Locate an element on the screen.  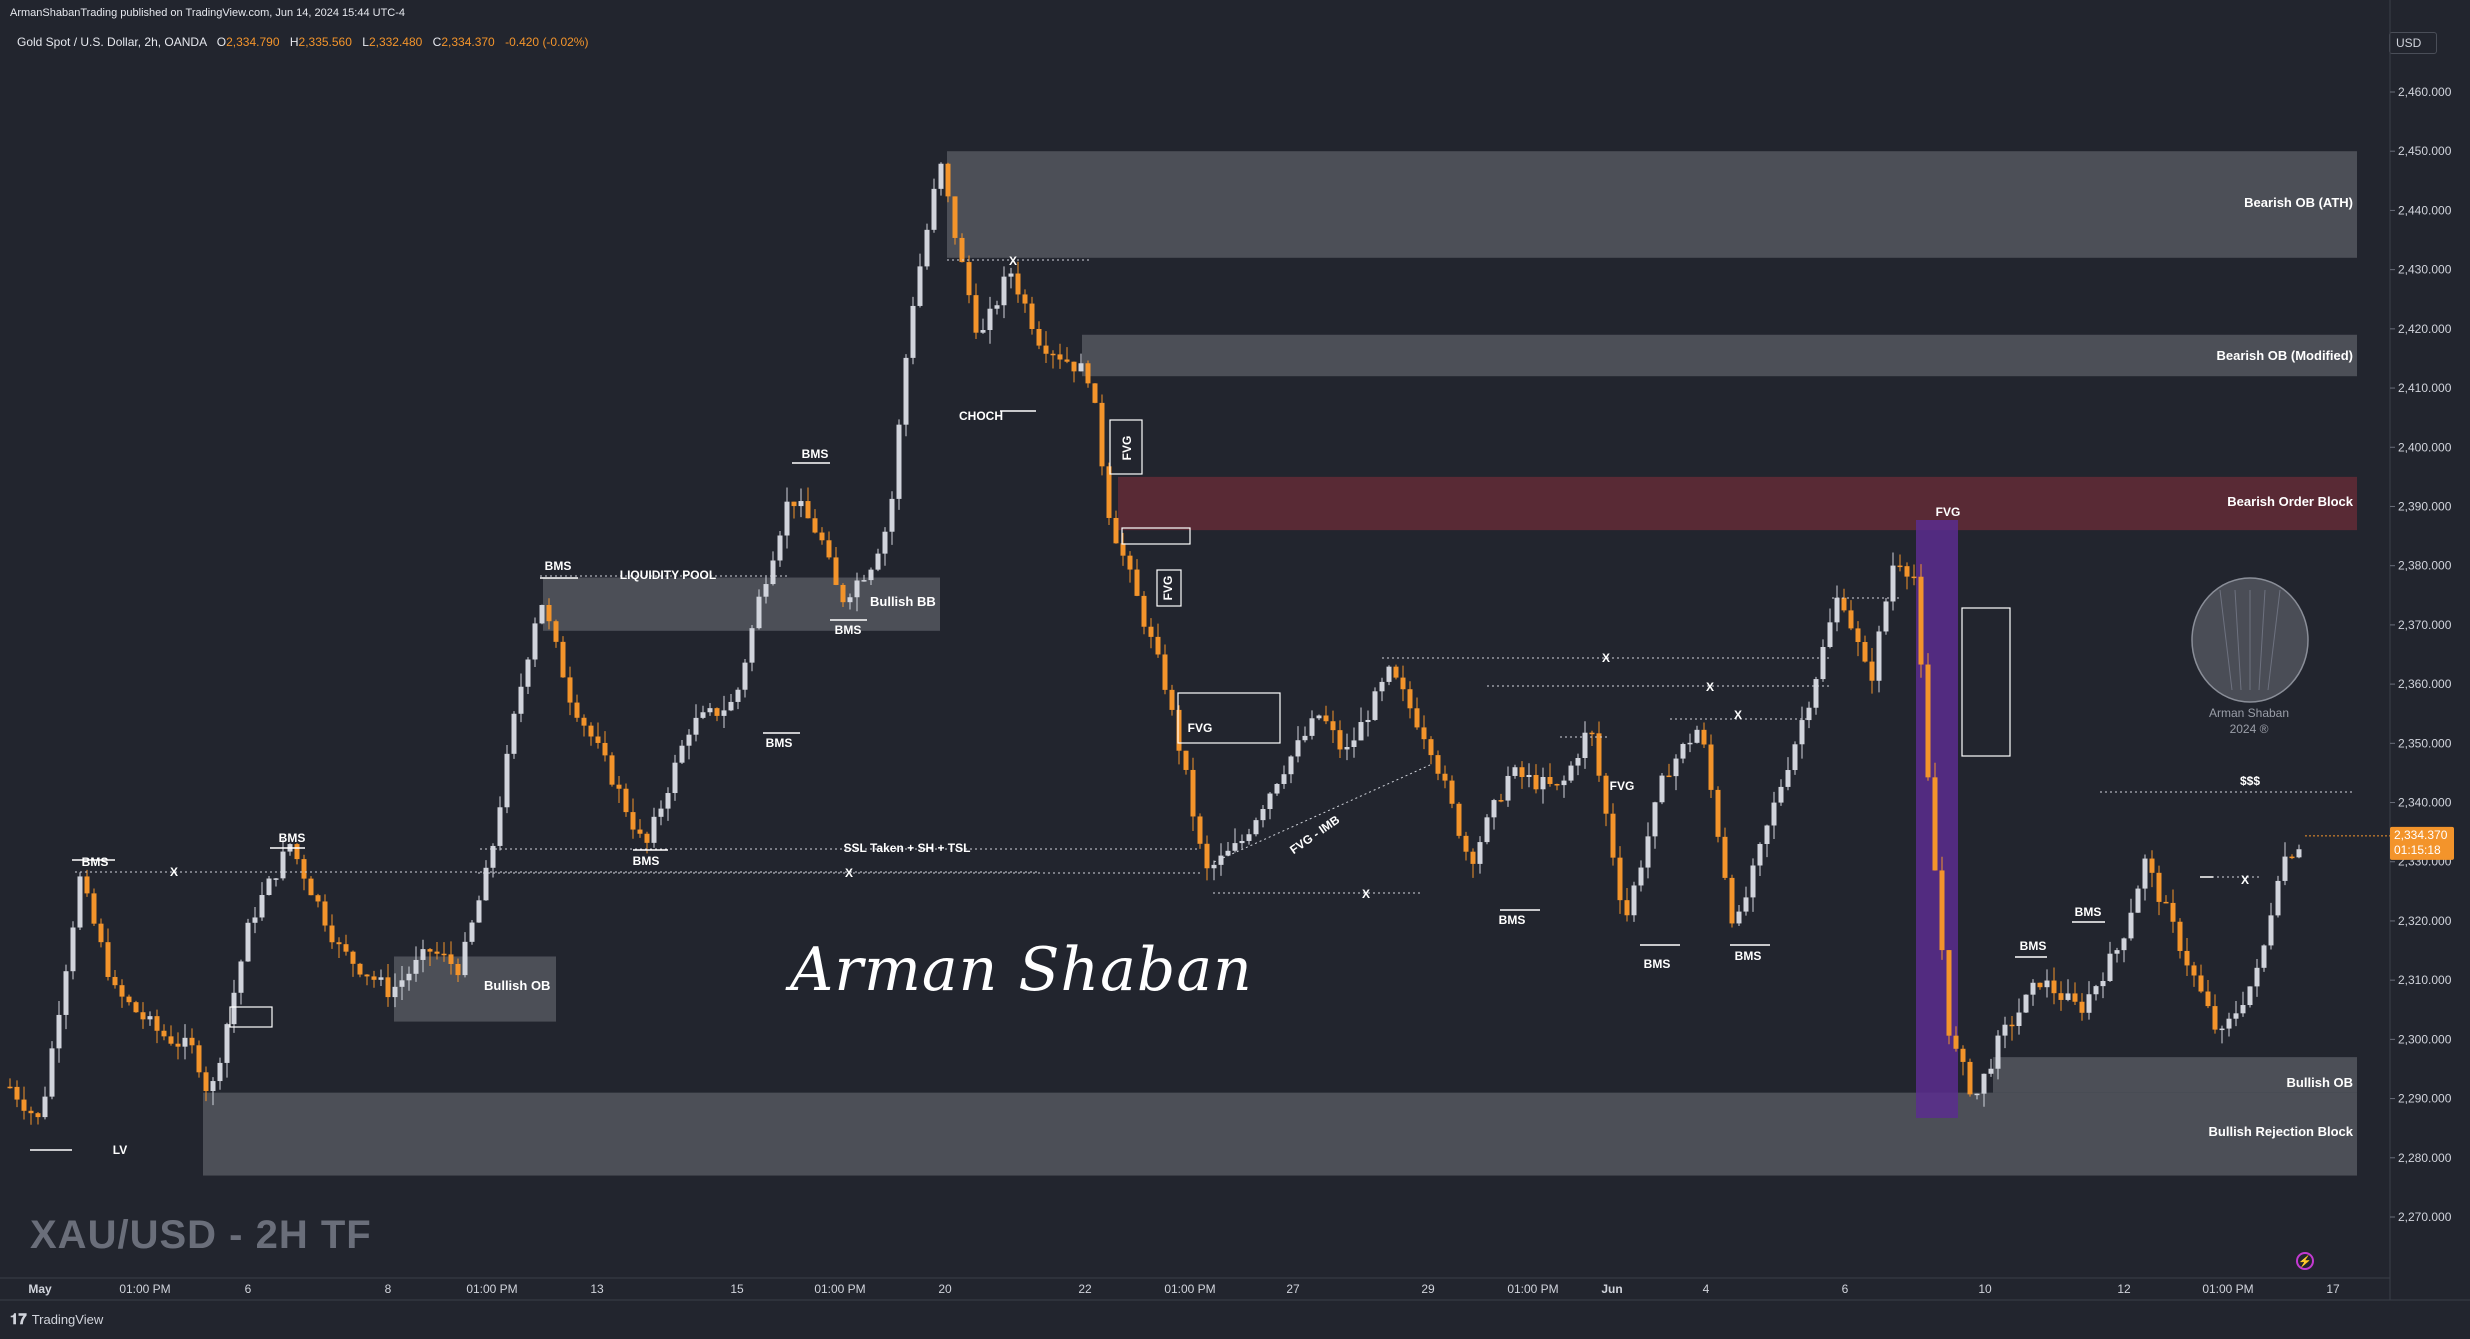
fvg-box is located at coordinates (1126, 447).